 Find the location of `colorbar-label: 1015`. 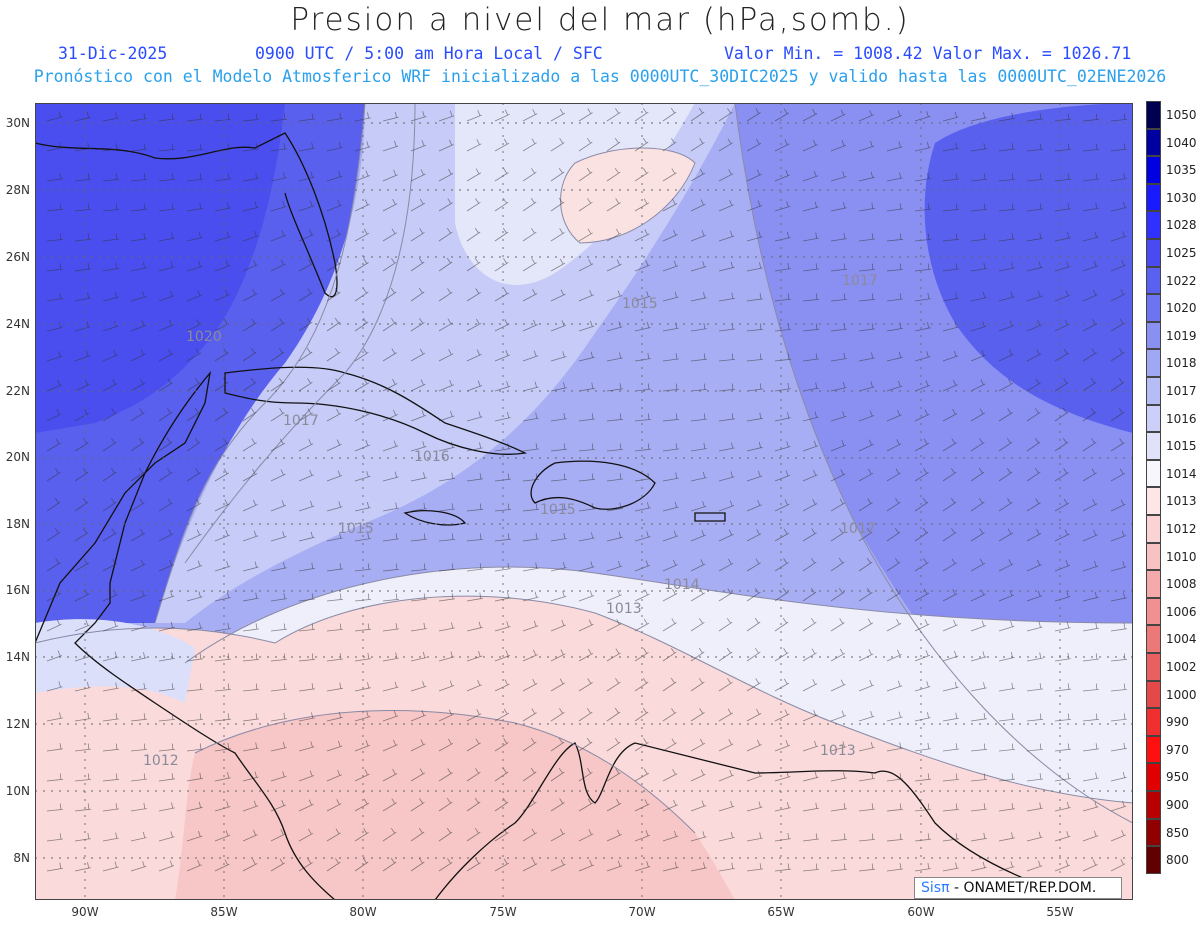

colorbar-label: 1015 is located at coordinates (1181, 446).